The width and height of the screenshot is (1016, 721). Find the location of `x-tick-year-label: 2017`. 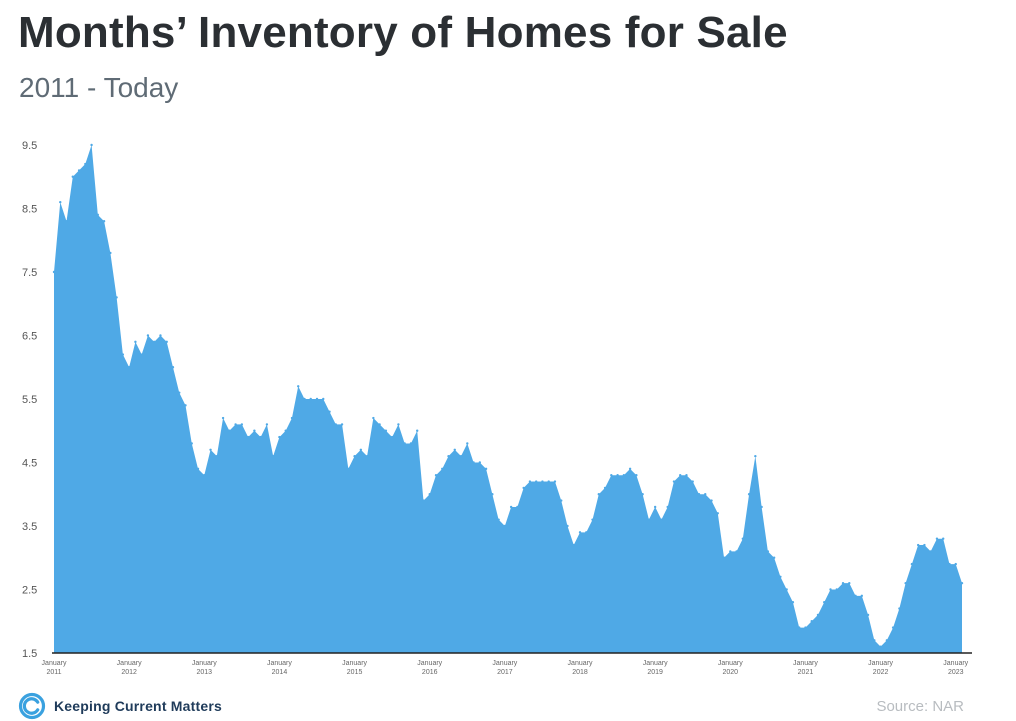

x-tick-year-label: 2017 is located at coordinates (505, 672).